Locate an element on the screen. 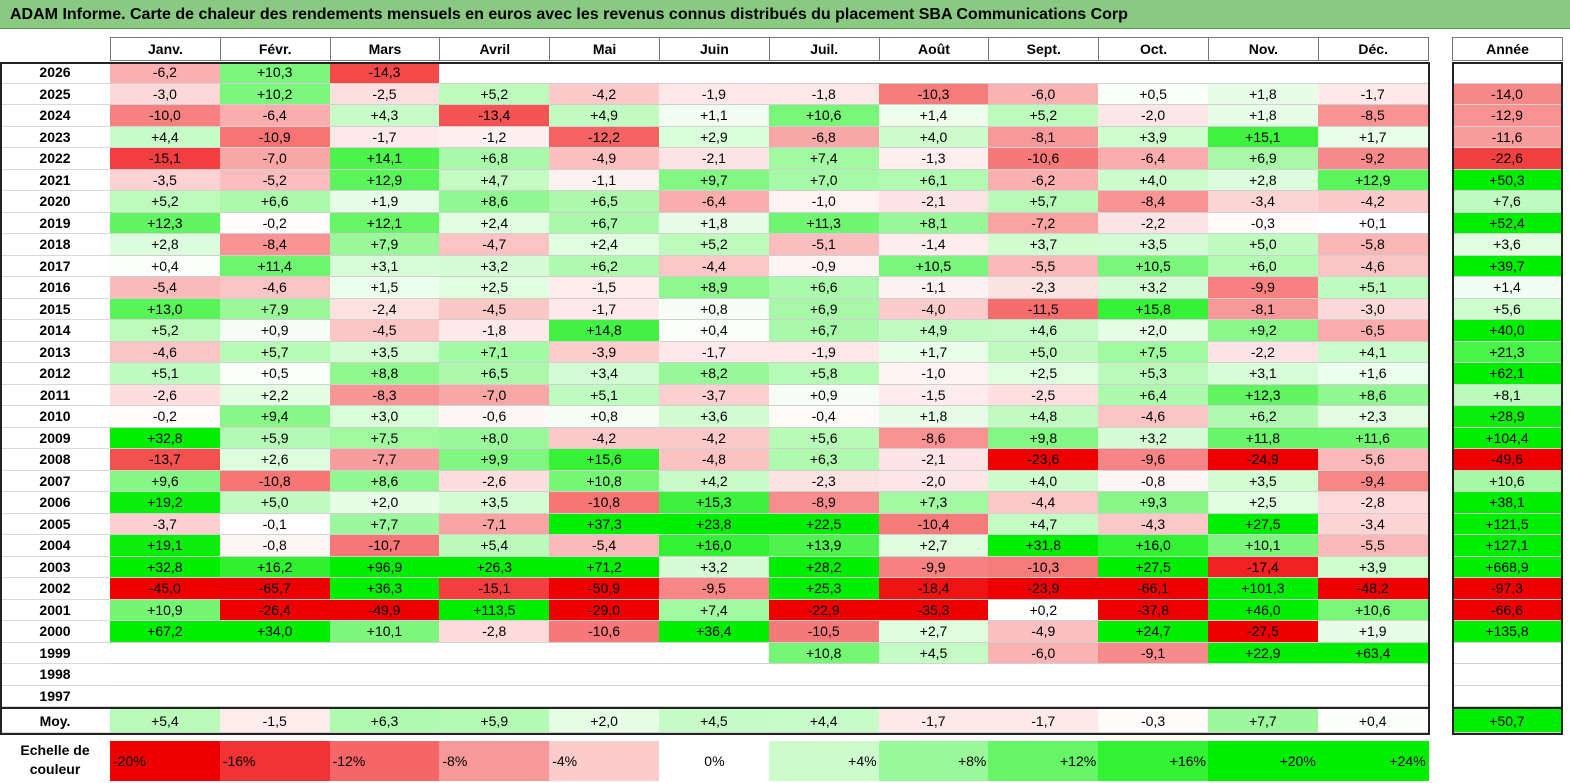 This screenshot has width=1570, height=783. heatmap-cell: -2,6 is located at coordinates (165, 395).